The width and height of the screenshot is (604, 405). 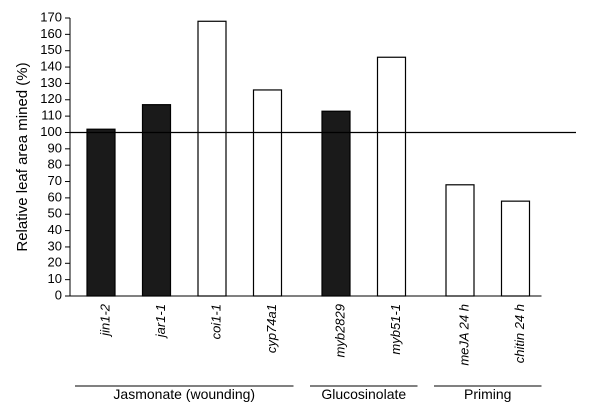 What do you see at coordinates (184, 394) in the screenshot?
I see `group-label: Jasmonate (wounding)` at bounding box center [184, 394].